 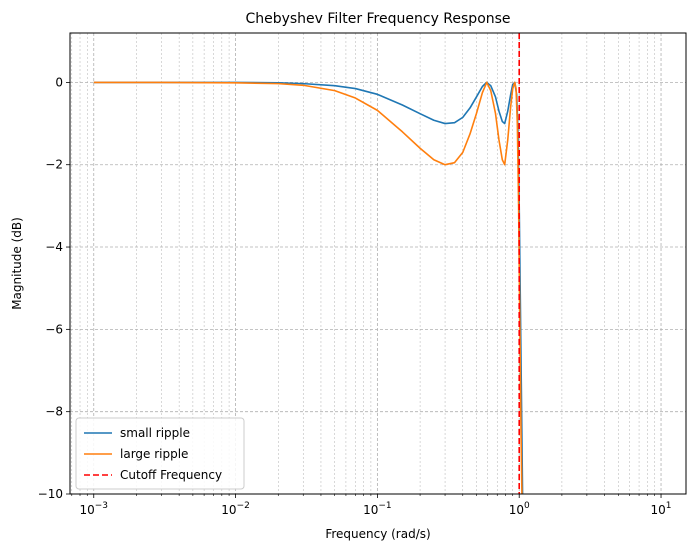 I want to click on legend-label-0: small ripple, so click(x=155, y=433).